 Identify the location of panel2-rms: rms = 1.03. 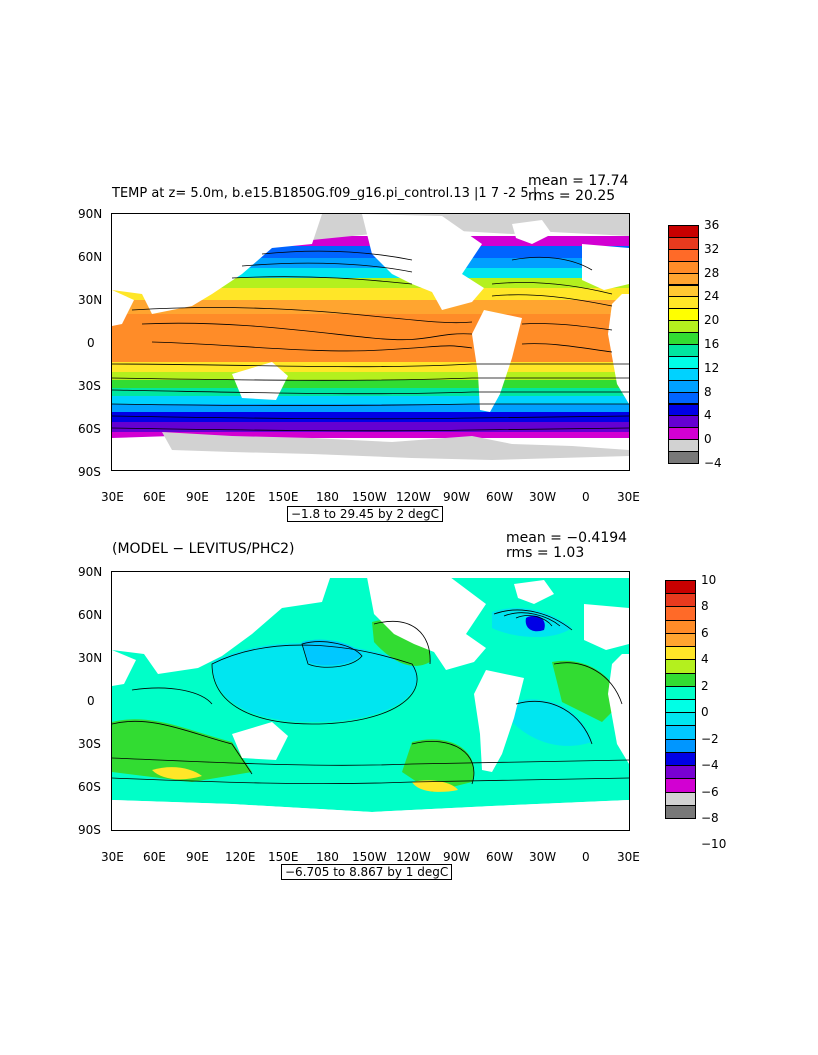
(545, 553).